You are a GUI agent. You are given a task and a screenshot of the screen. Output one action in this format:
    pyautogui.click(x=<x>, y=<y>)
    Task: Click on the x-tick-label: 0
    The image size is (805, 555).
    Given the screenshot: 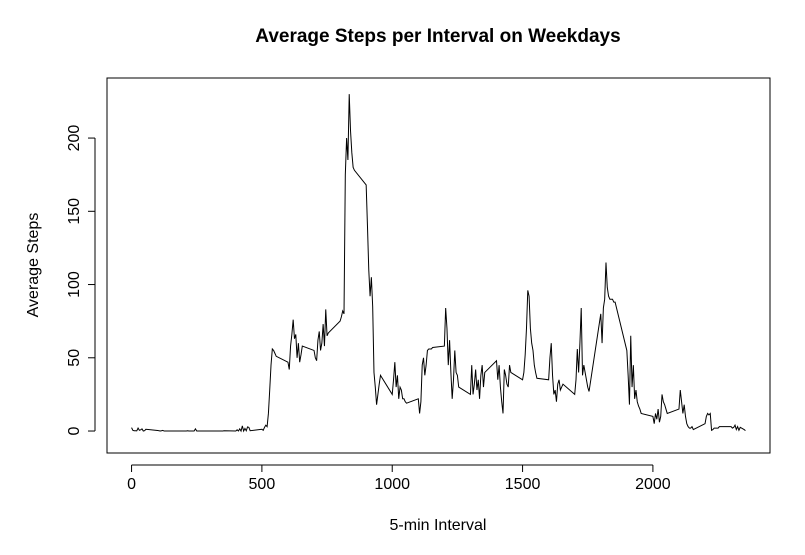 What is the action you would take?
    pyautogui.click(x=131, y=484)
    